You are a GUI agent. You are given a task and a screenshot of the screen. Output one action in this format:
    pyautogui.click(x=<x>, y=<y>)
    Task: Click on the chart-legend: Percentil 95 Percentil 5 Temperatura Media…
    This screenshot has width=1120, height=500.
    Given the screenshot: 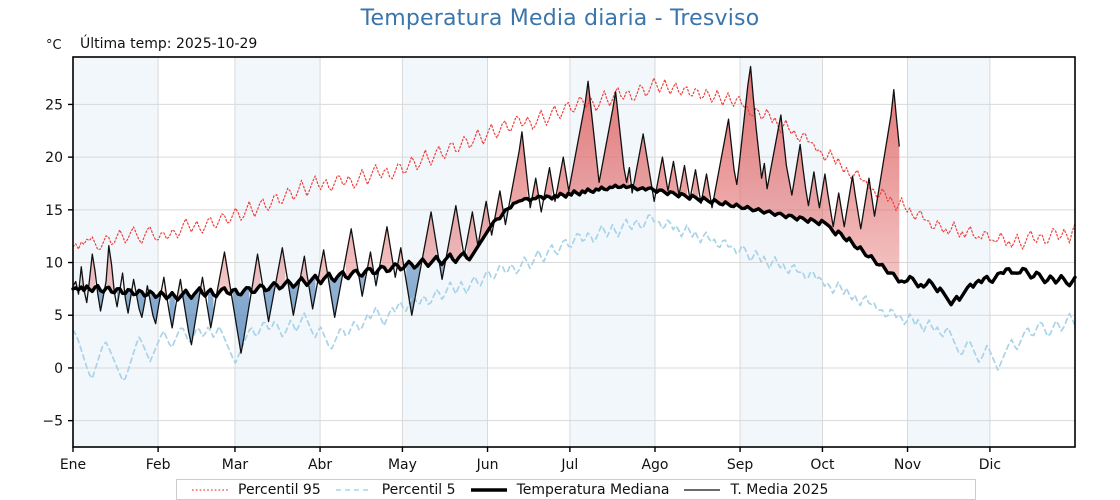 What is the action you would take?
    pyautogui.click(x=576, y=489)
    